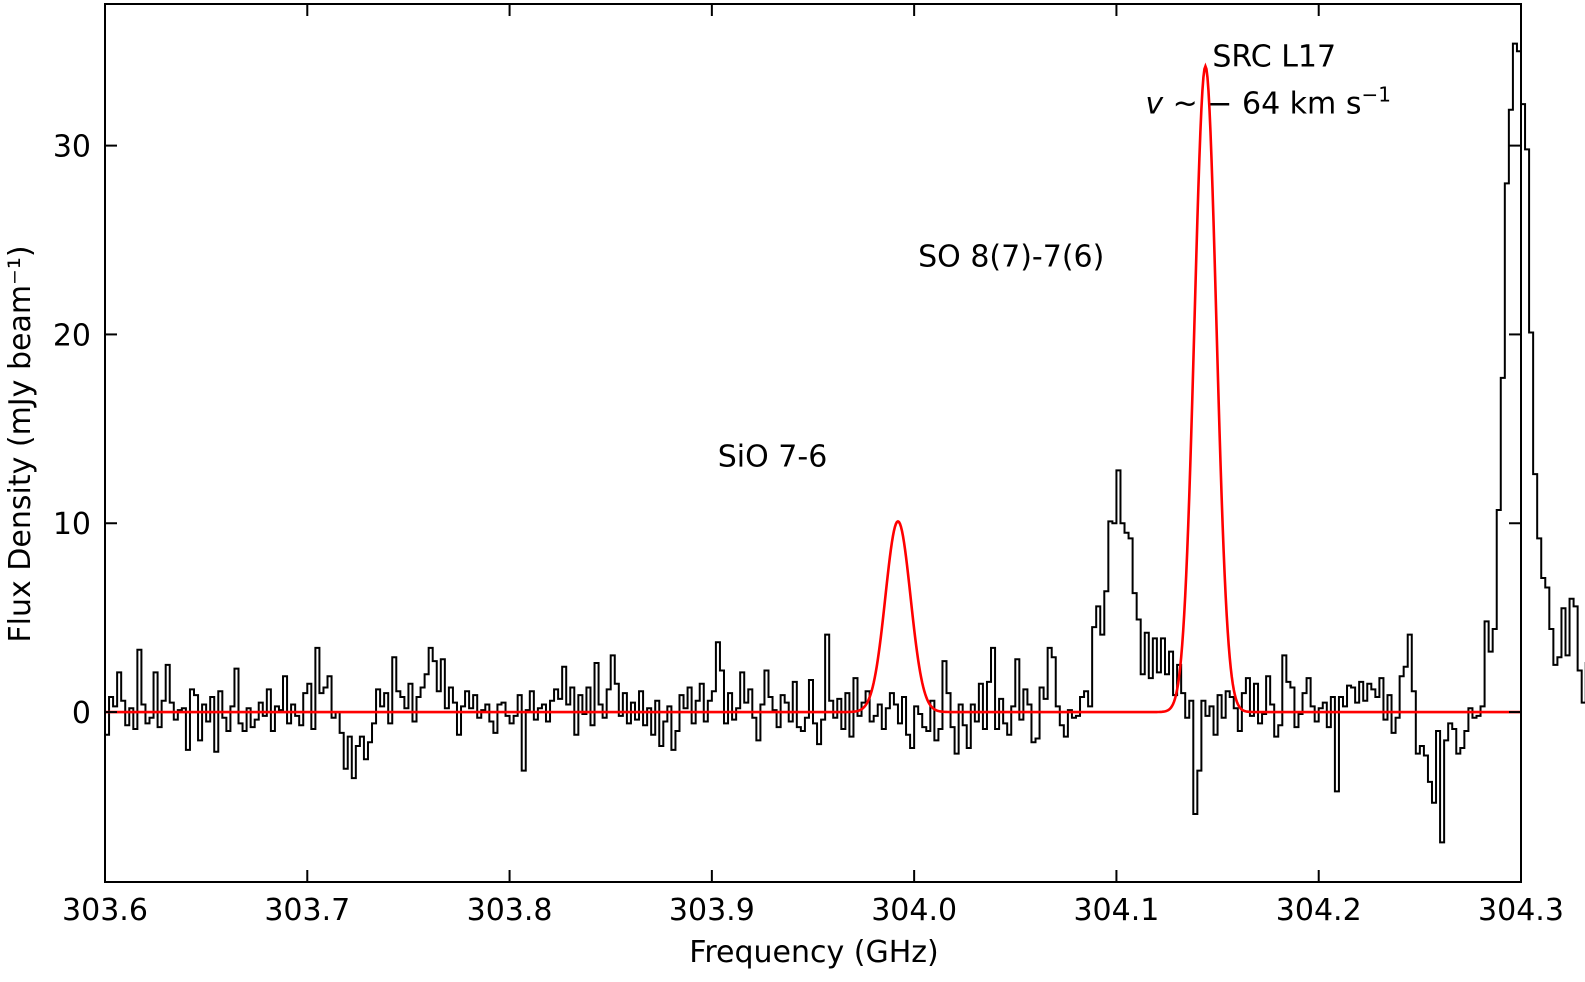 The image size is (1585, 982). I want to click on x-tick-label: 303.8, so click(510, 910).